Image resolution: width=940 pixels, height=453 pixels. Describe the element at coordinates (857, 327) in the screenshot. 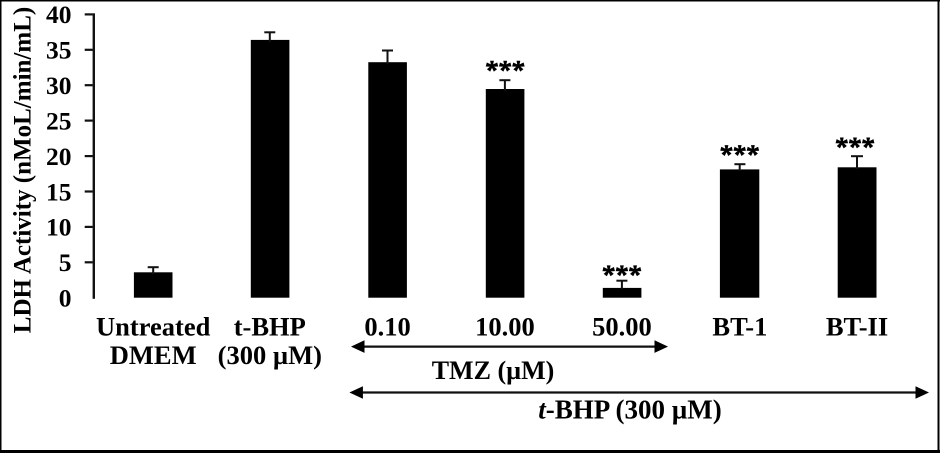

I see `svg-text: BT-II` at that location.